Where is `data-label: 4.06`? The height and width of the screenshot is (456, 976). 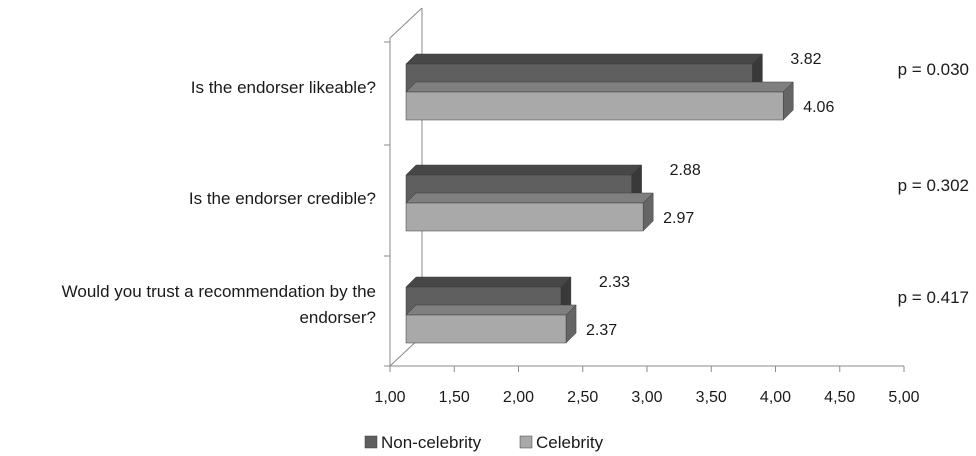
data-label: 4.06 is located at coordinates (818, 107).